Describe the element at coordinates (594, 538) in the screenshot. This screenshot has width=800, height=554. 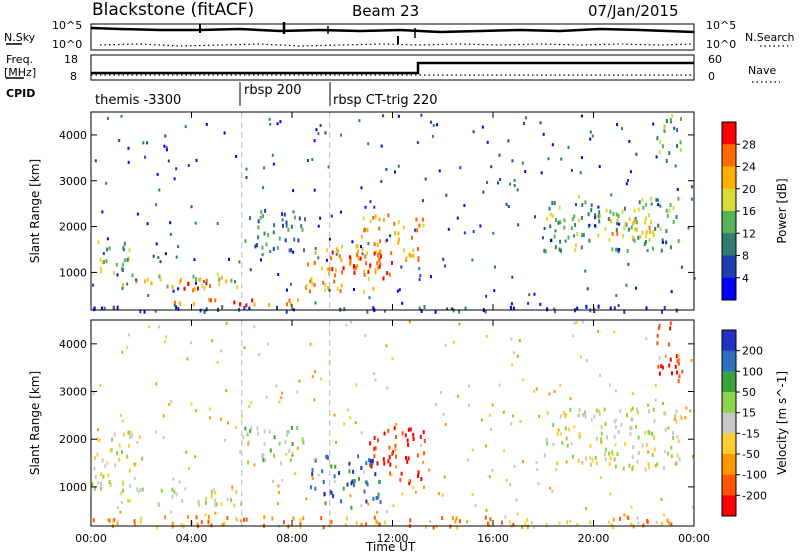
I see `x-tick-label: 20:00` at that location.